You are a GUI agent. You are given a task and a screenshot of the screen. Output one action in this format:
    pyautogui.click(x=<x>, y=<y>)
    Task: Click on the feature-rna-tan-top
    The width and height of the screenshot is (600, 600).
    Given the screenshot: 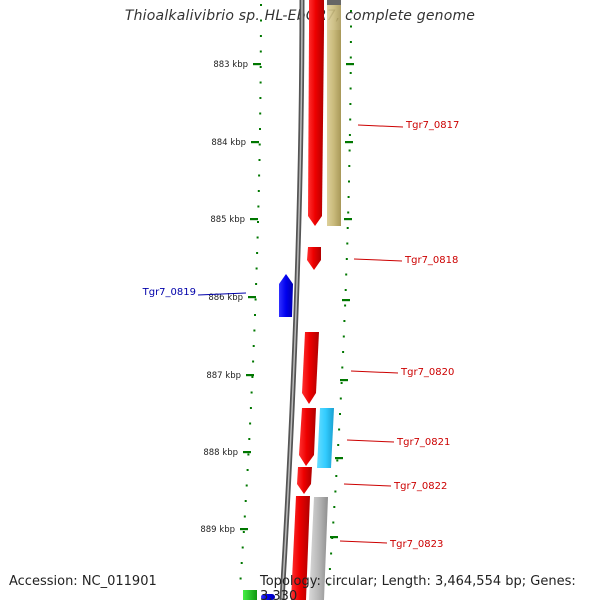 What is the action you would take?
    pyautogui.click(x=334, y=17)
    